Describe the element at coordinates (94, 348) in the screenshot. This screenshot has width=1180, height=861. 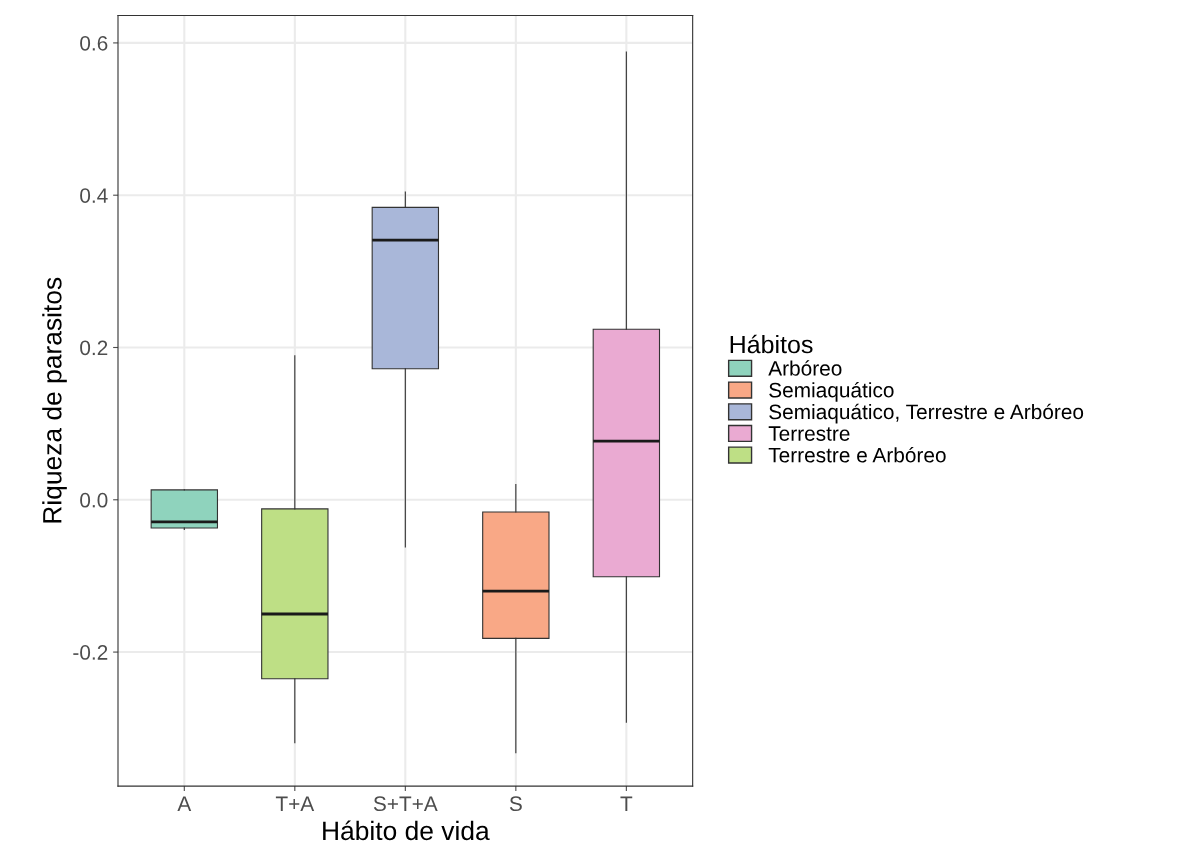
I see `y-tick-label: 0.2` at that location.